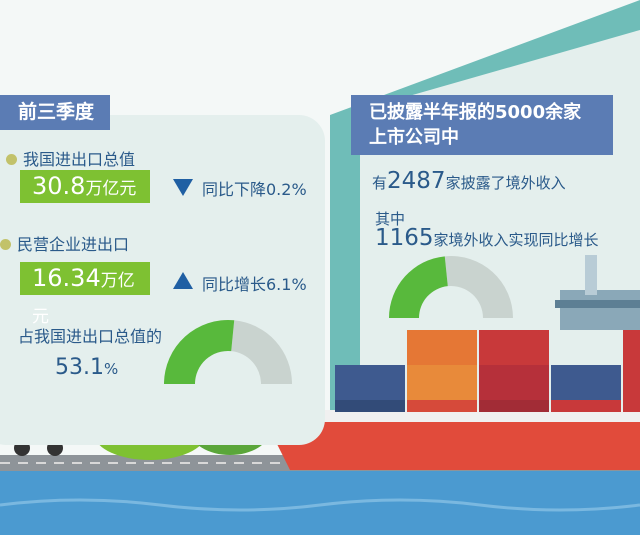  I want to click on disclosed-count: 有2487家披露了境外收入, so click(469, 181).